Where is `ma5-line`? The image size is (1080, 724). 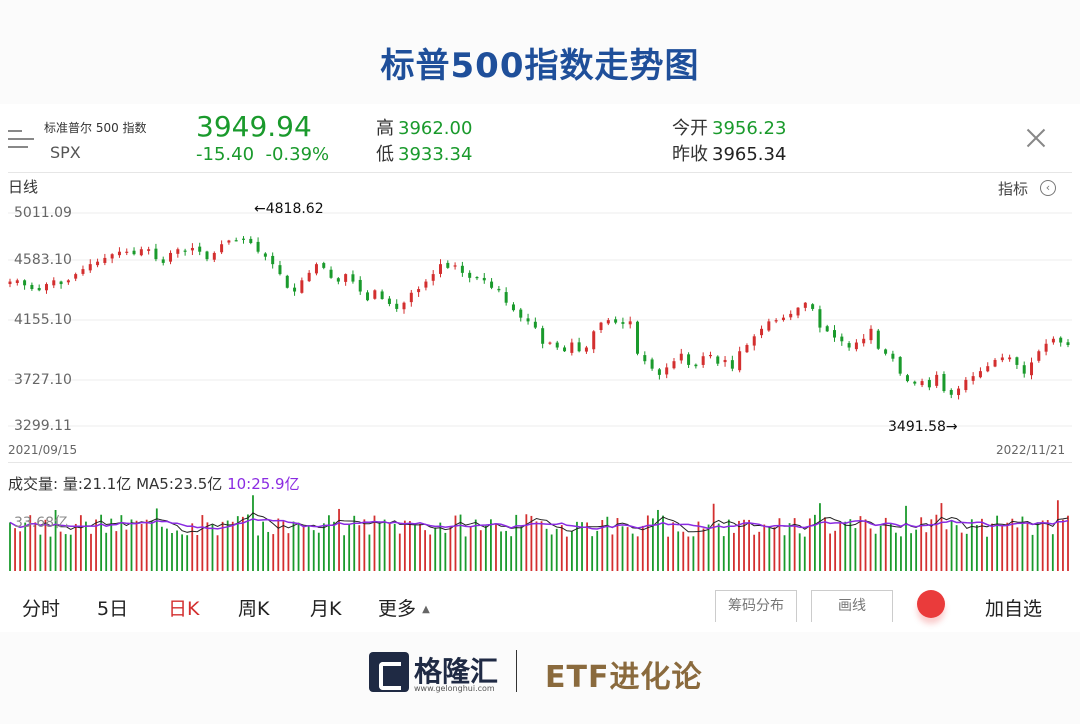 ma5-line is located at coordinates (539, 522).